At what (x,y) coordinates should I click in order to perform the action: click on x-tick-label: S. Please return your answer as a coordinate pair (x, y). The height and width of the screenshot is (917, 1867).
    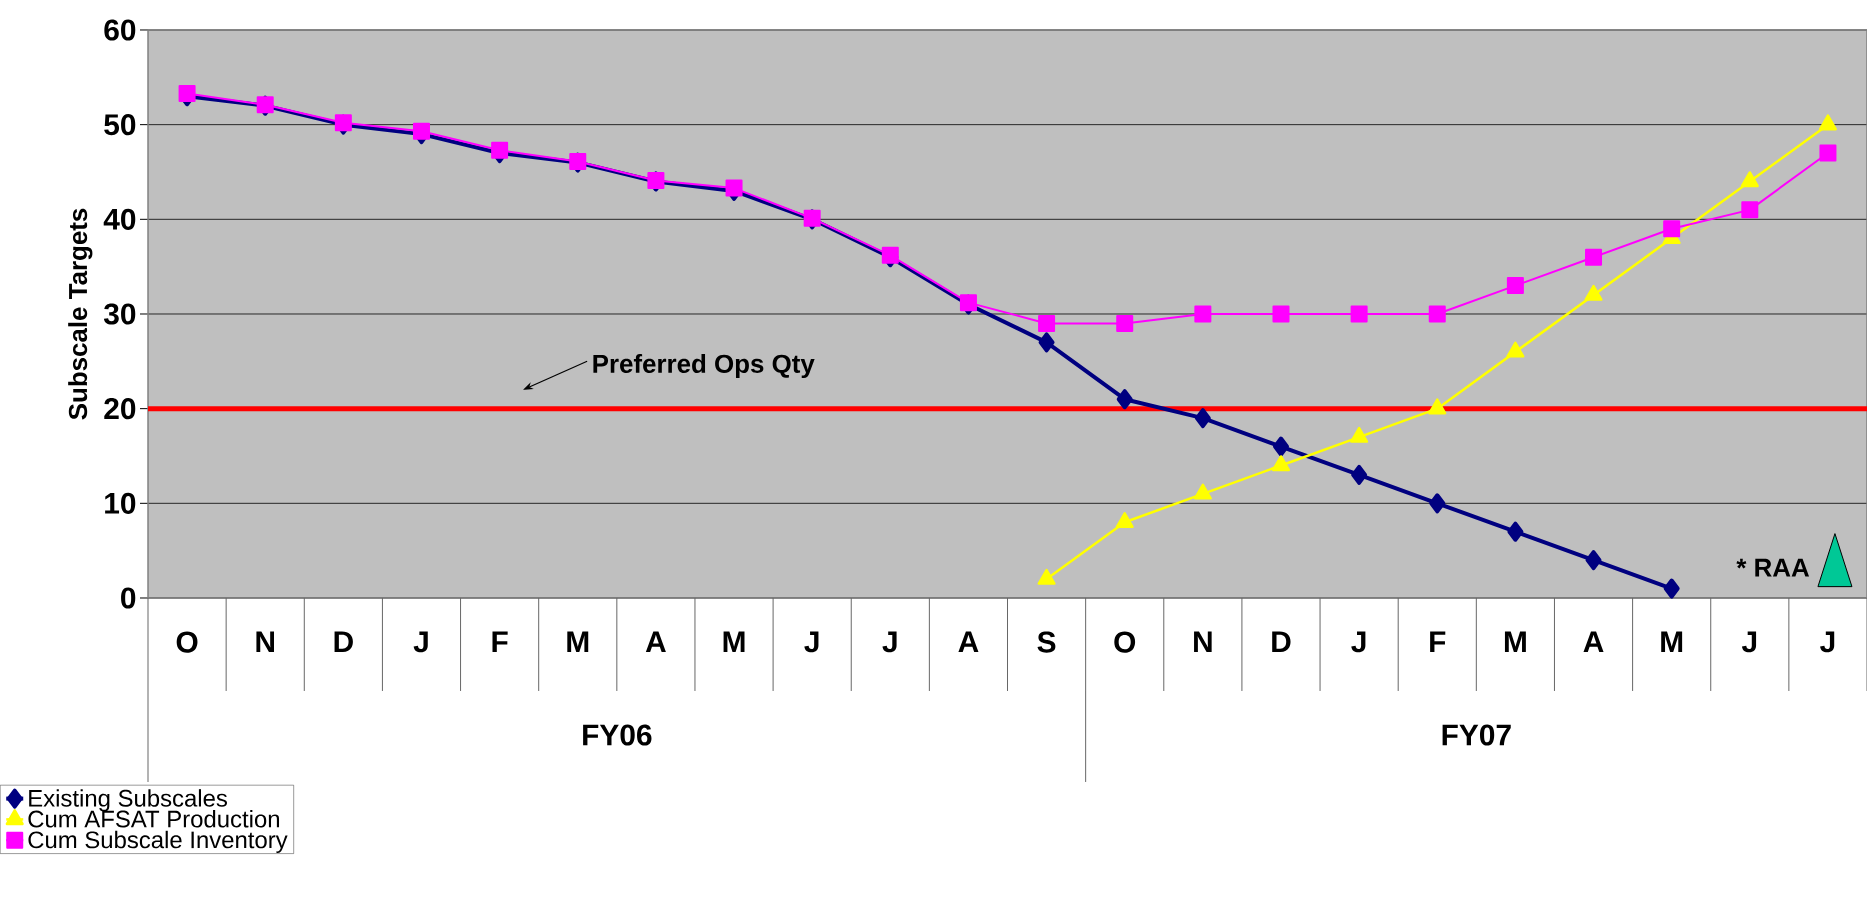
    Looking at the image, I should click on (1046, 642).